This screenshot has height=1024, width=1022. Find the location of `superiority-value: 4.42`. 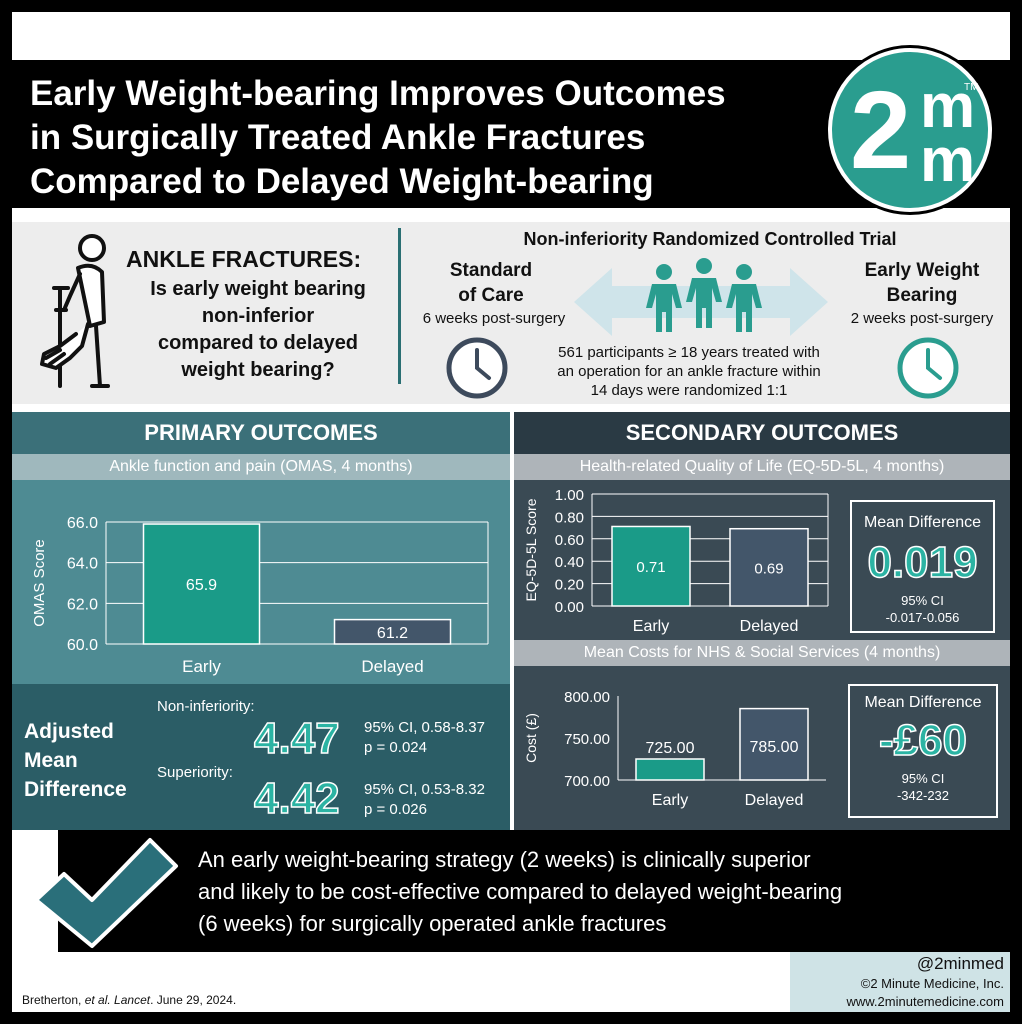

superiority-value: 4.42 is located at coordinates (296, 798).